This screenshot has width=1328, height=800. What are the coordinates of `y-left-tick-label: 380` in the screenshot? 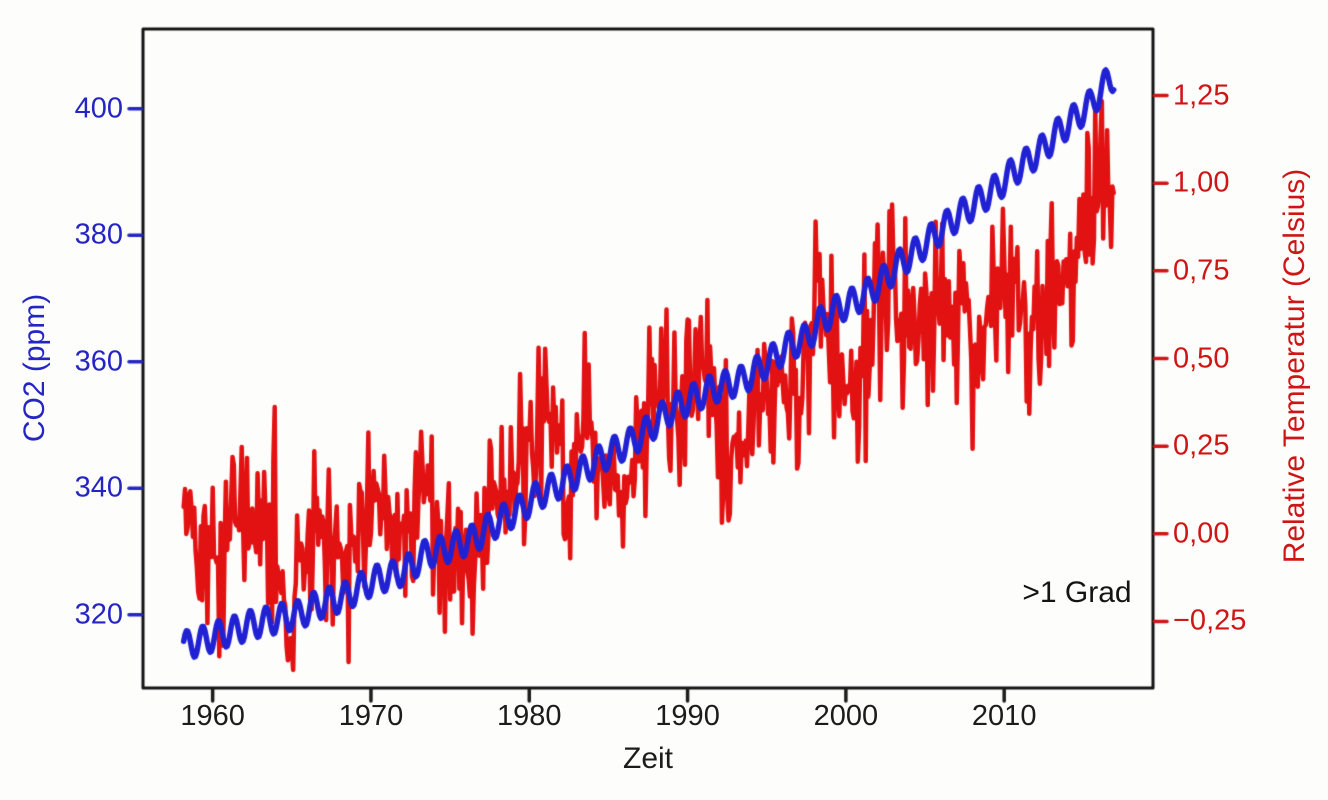 It's located at (98, 234).